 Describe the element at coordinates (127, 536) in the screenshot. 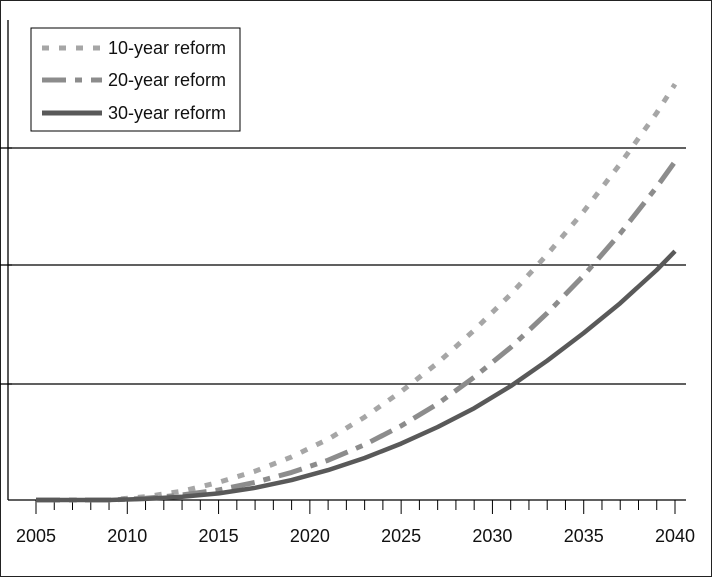

I see `x-tick-label-2010: 2010` at that location.